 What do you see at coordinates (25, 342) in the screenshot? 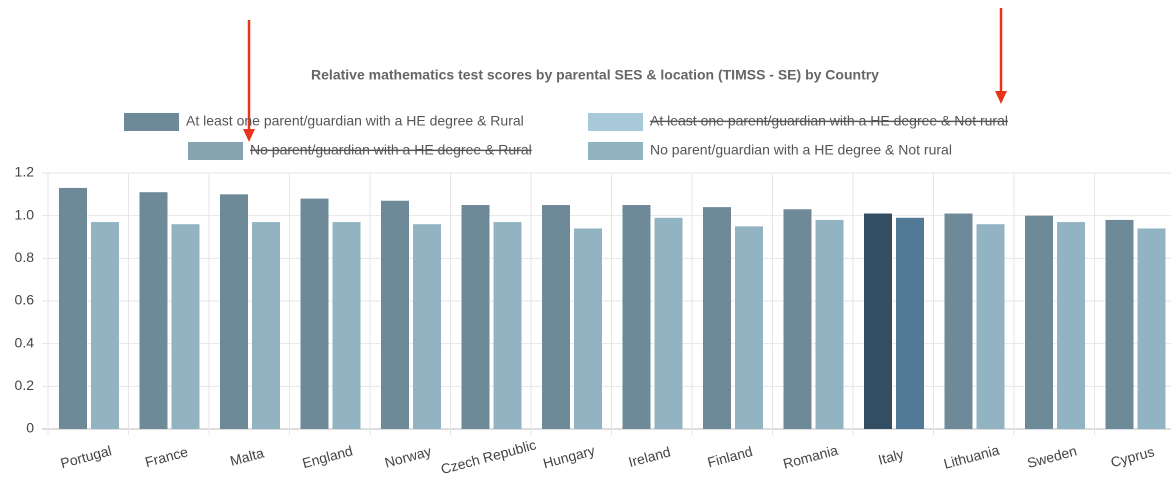
I see `y-tick-label: 0.4` at bounding box center [25, 342].